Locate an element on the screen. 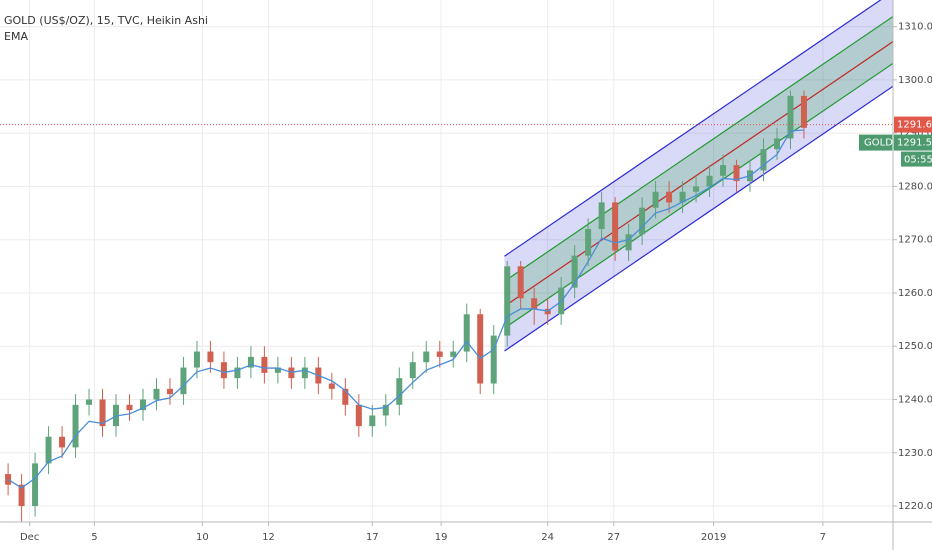  y-tick-label: 1280.00 is located at coordinates (915, 186).